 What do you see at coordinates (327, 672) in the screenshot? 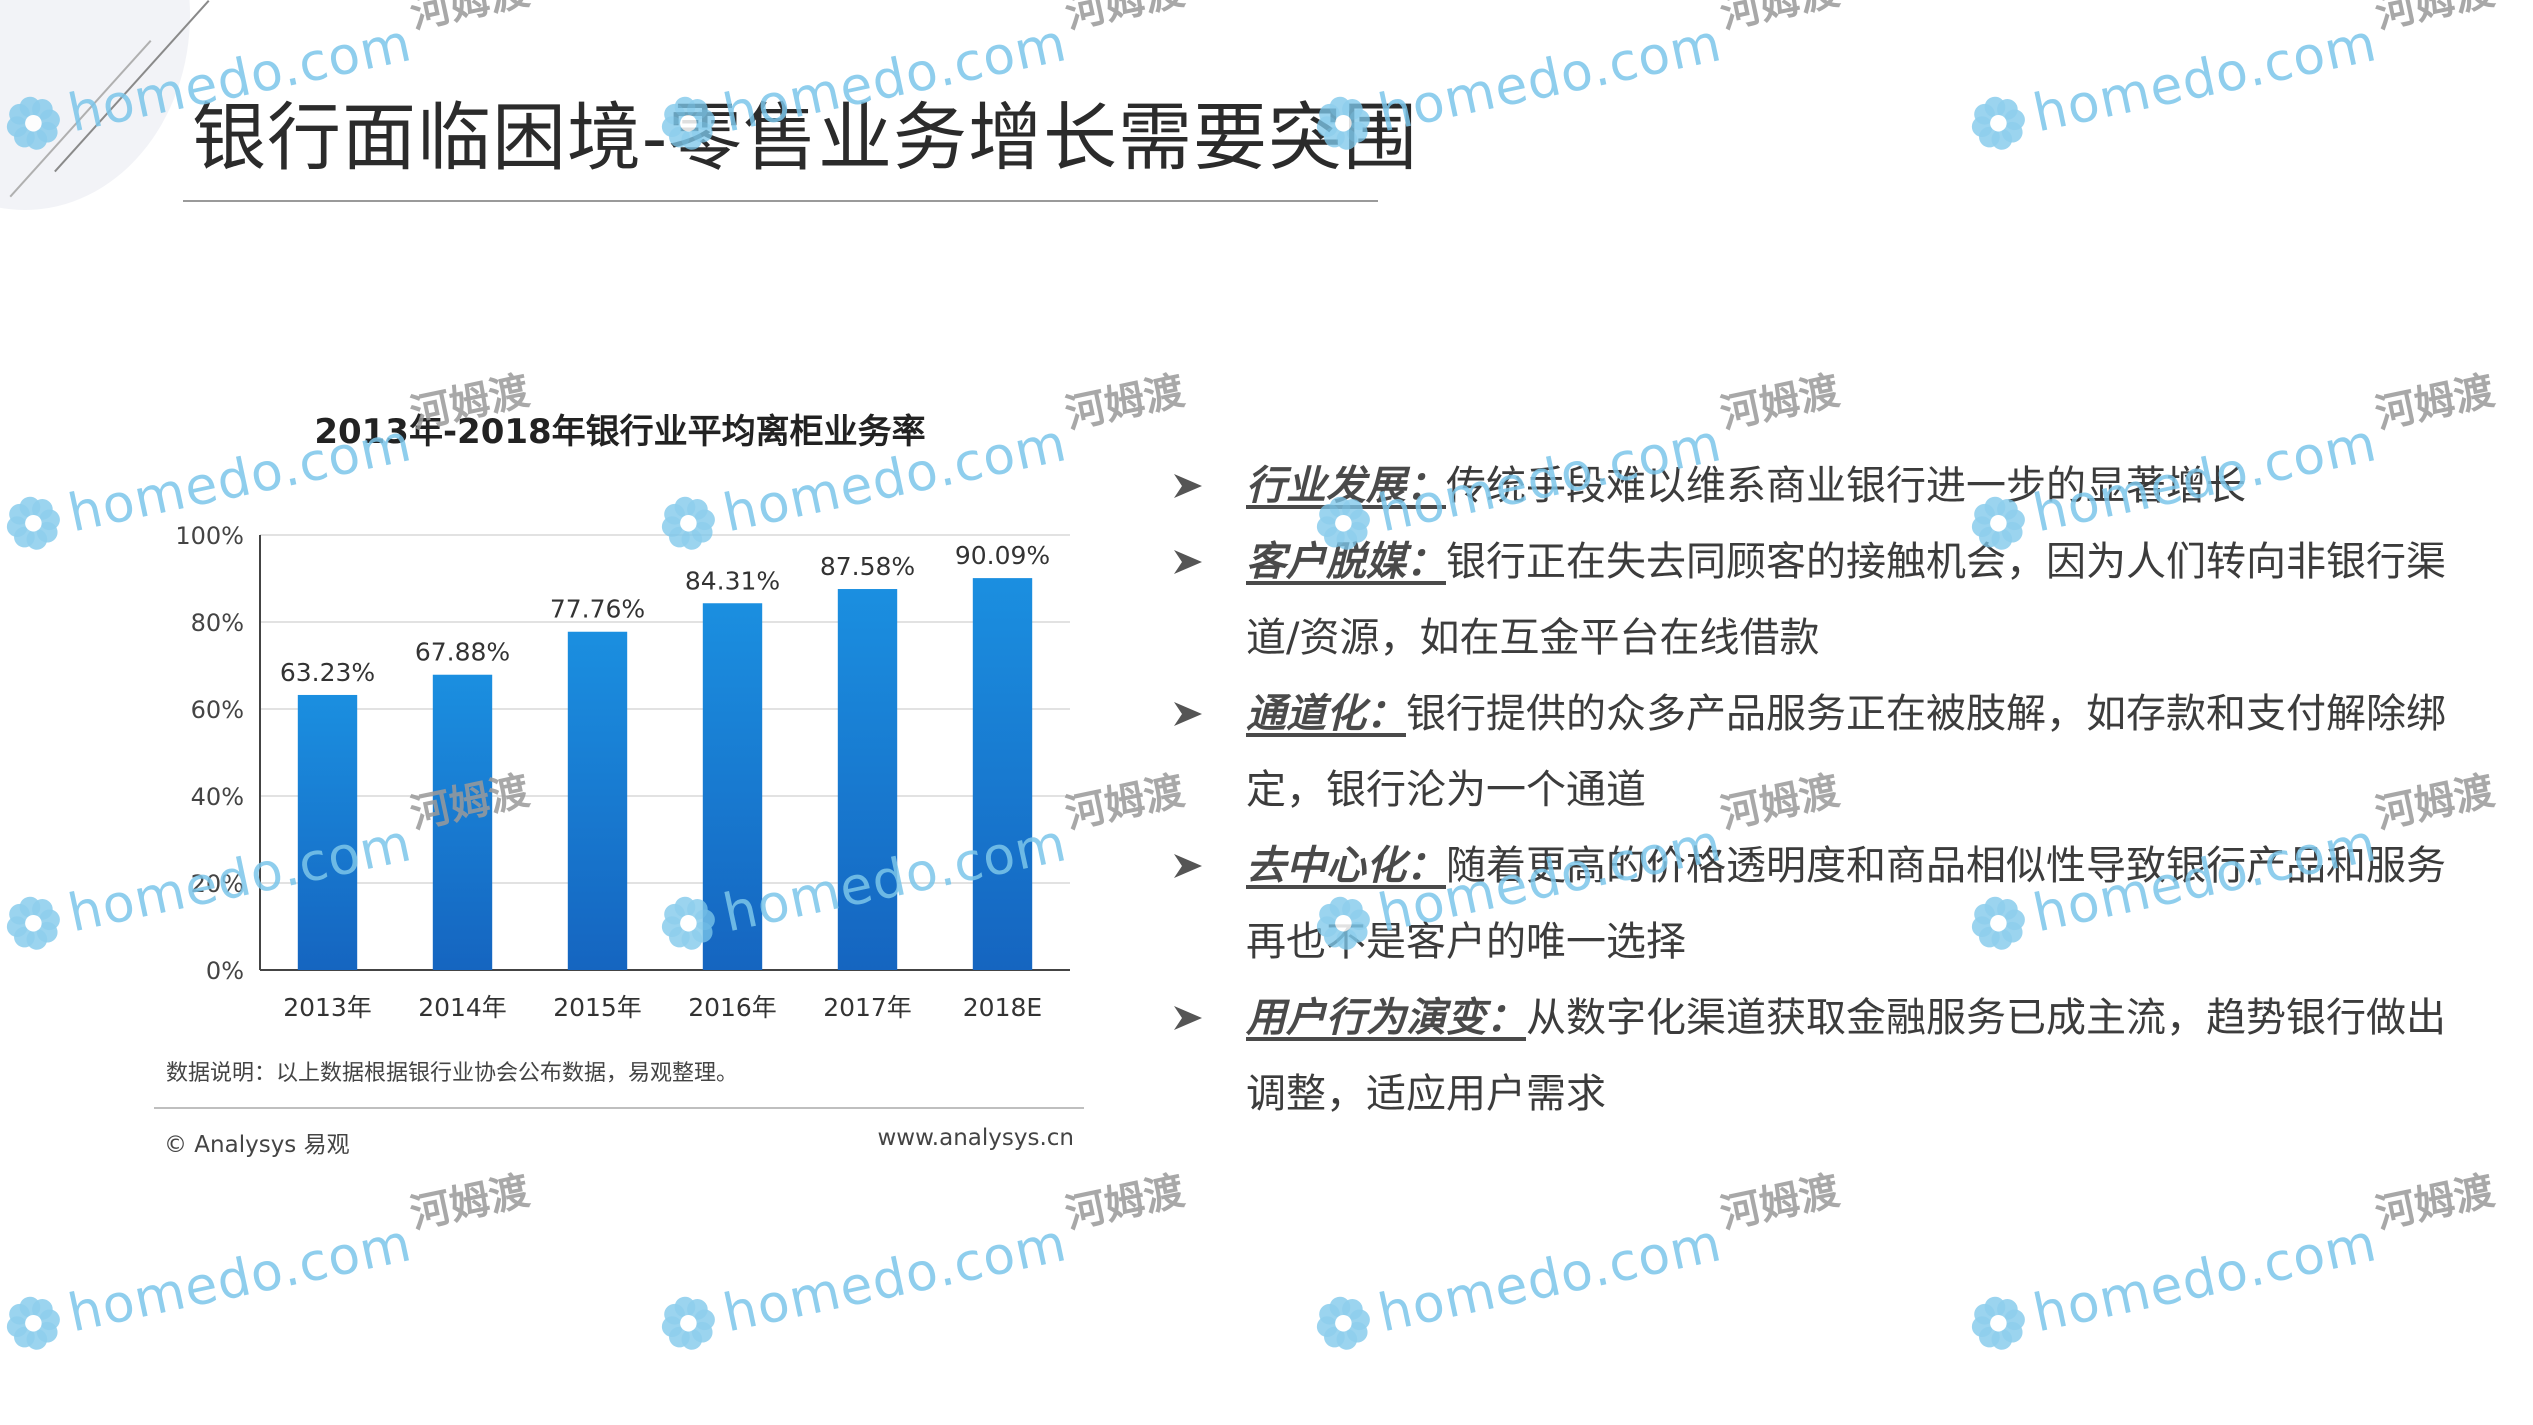
I see `bar-value-label: 63.23%` at bounding box center [327, 672].